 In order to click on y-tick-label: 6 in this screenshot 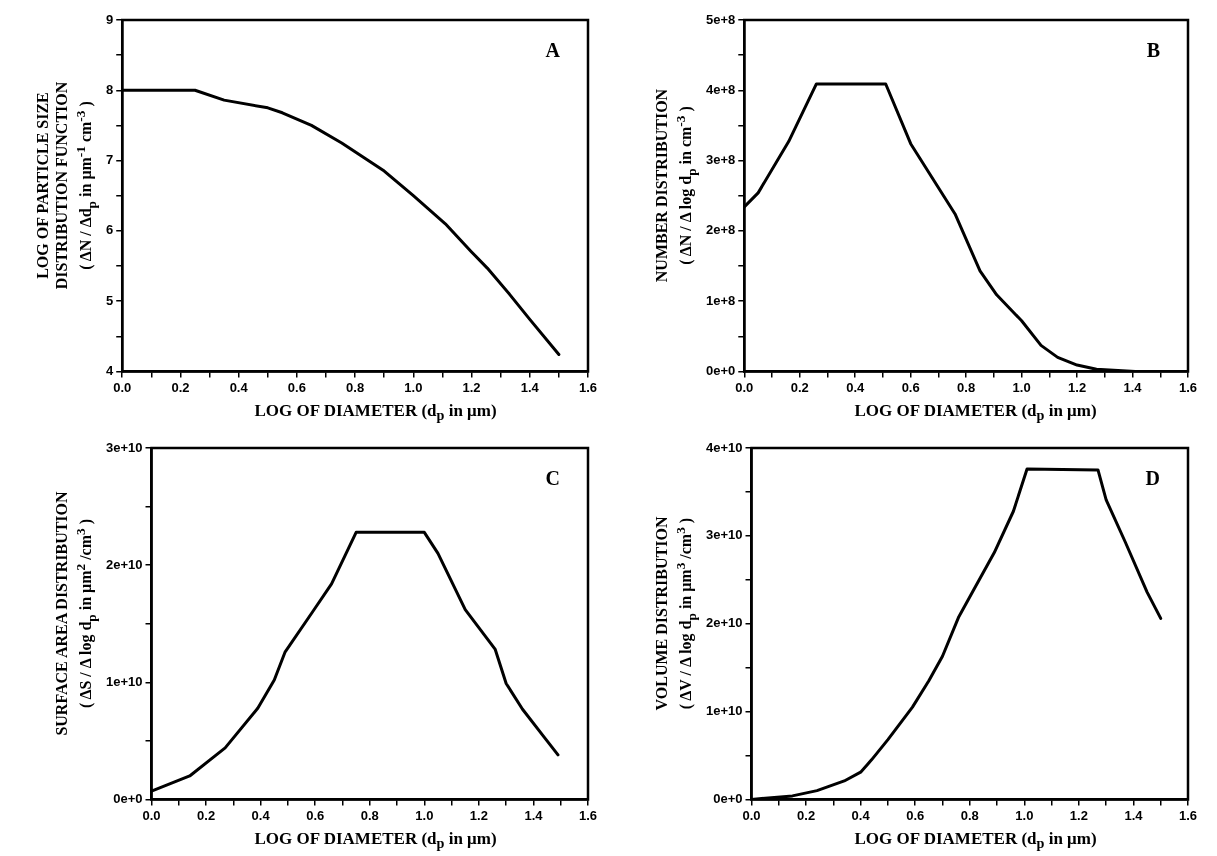, I will do `click(110, 230)`.